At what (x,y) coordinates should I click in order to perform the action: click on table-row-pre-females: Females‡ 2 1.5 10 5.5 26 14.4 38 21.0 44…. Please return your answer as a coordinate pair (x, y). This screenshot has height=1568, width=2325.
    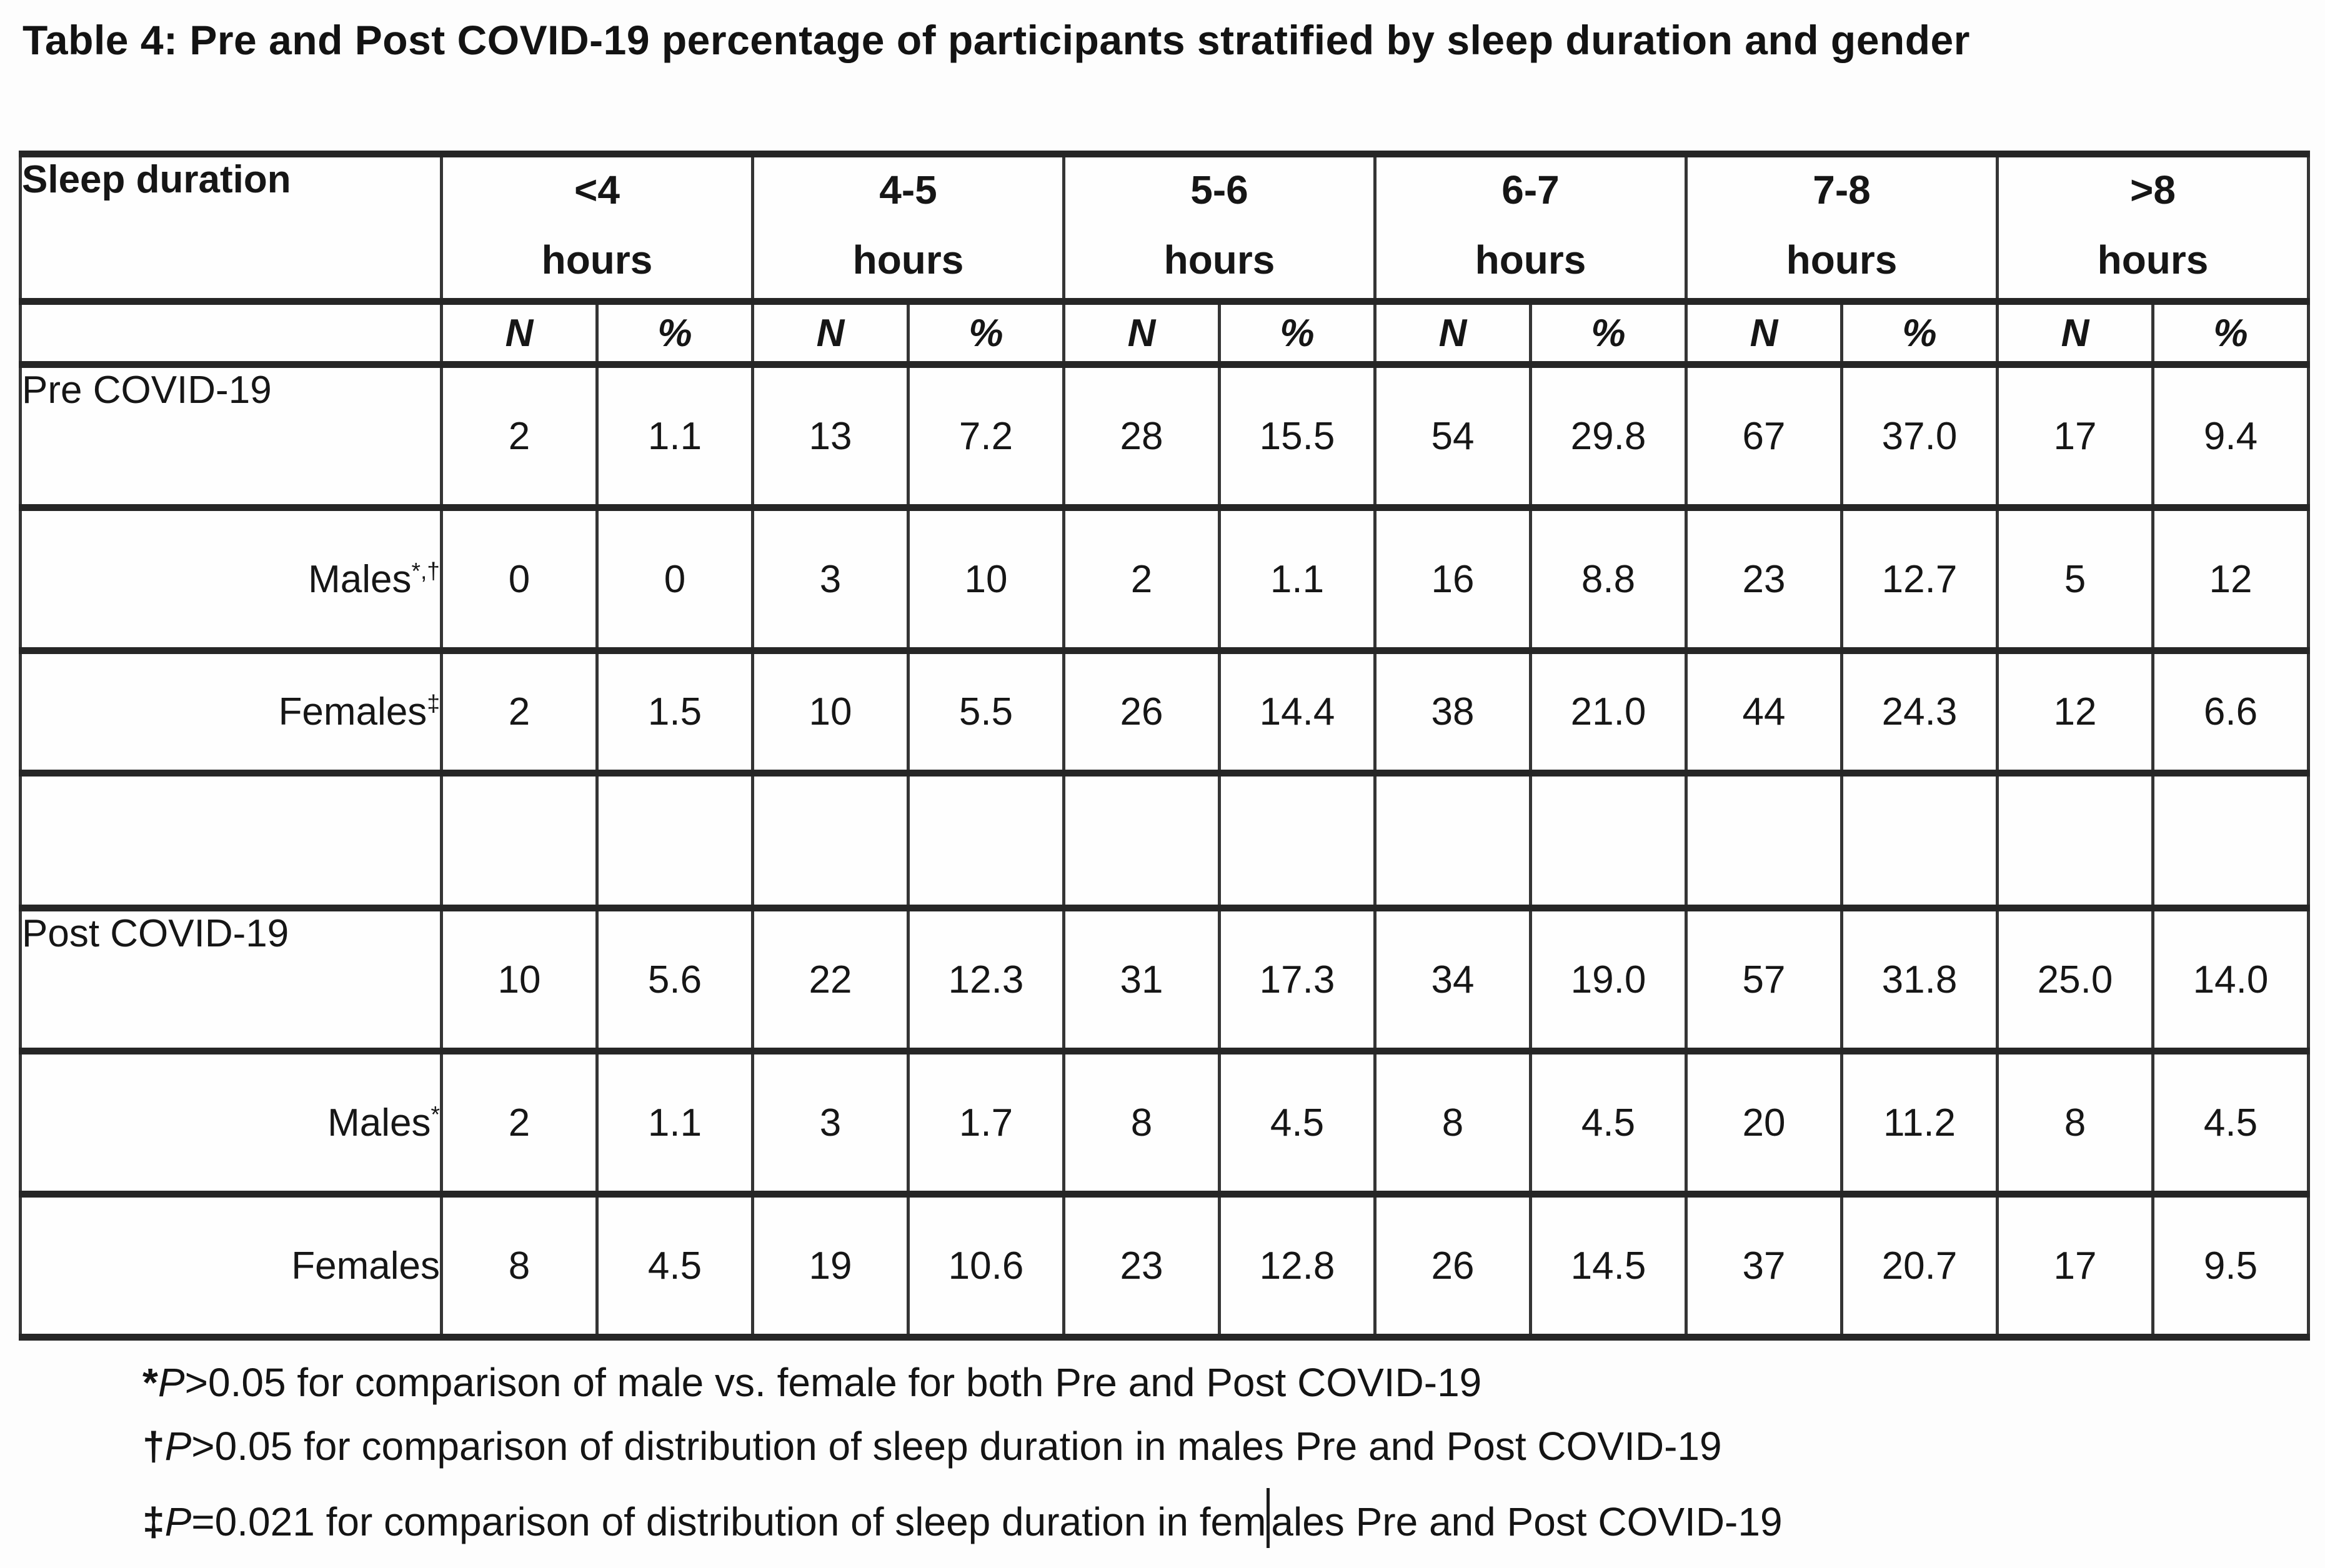
    Looking at the image, I should click on (1164, 712).